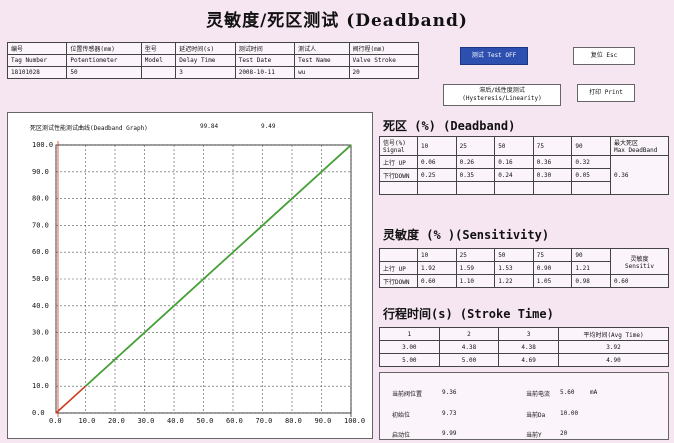  What do you see at coordinates (384, 60) in the screenshot?
I see `info-subheader: Valve Stroke` at bounding box center [384, 60].